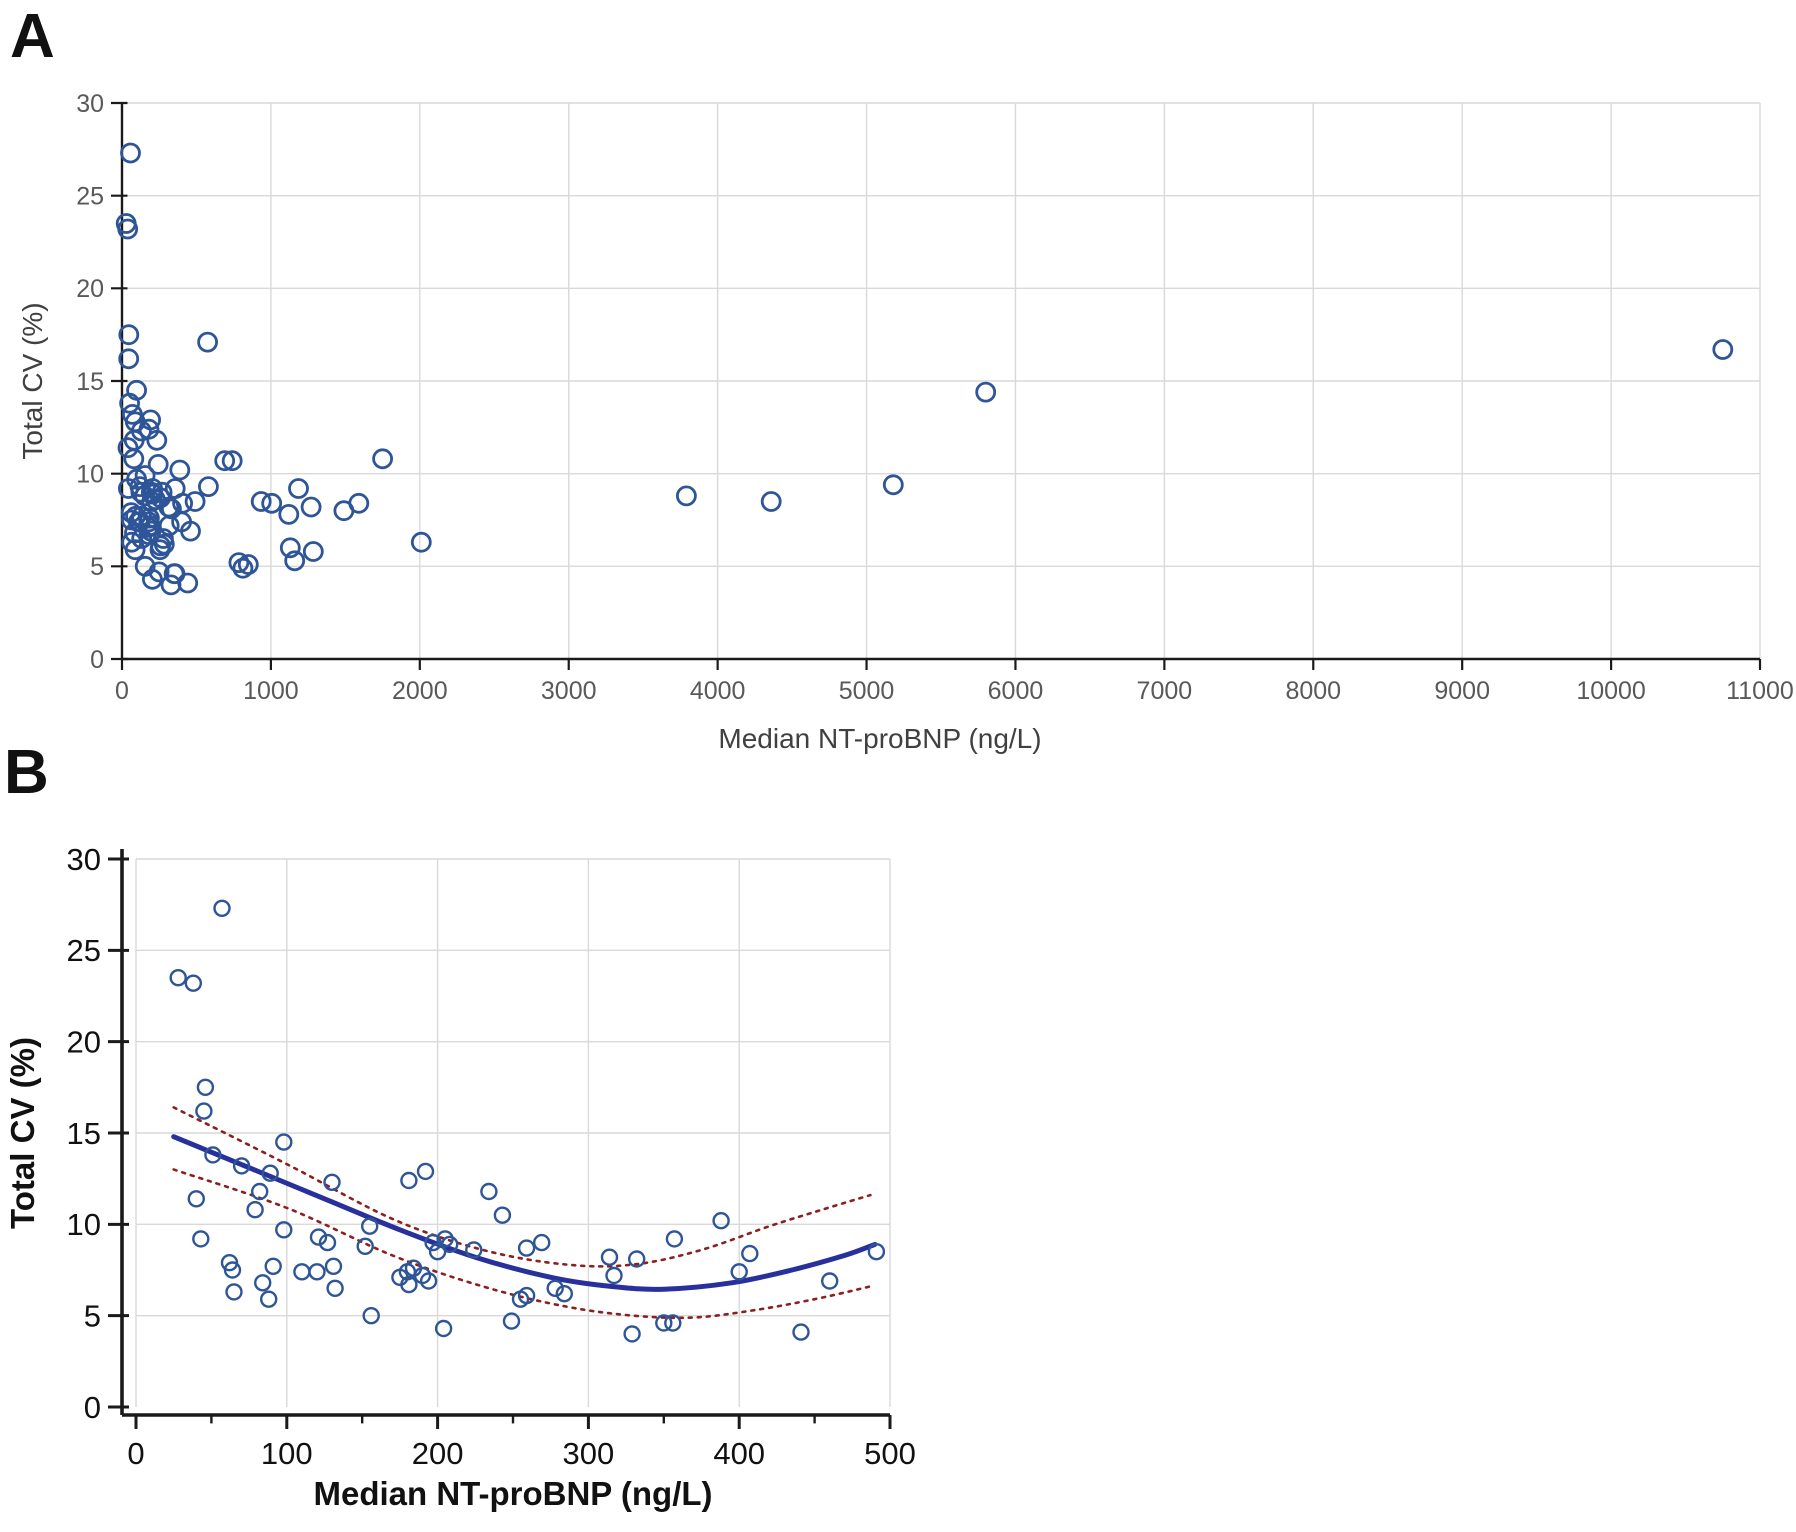 The image size is (1796, 1532). Describe the element at coordinates (589, 1453) in the screenshot. I see `x-tick-label: 300` at that location.